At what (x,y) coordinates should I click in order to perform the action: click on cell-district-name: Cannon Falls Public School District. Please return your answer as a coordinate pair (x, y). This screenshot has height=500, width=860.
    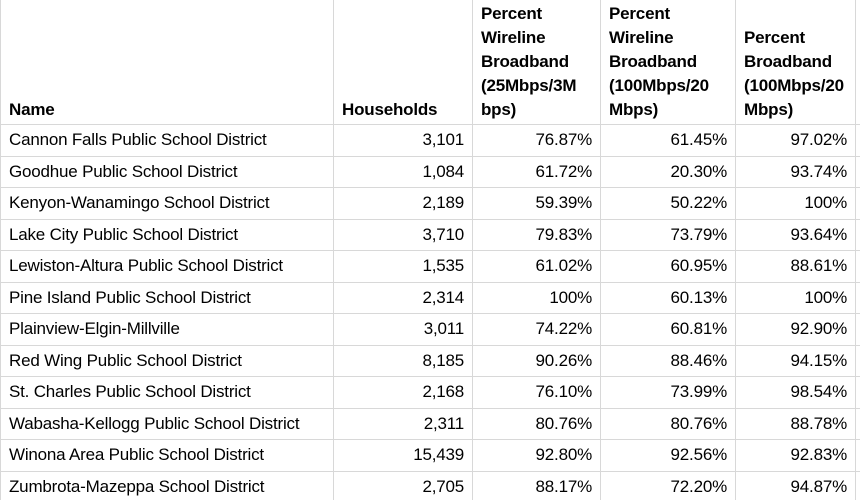
    Looking at the image, I should click on (167, 140).